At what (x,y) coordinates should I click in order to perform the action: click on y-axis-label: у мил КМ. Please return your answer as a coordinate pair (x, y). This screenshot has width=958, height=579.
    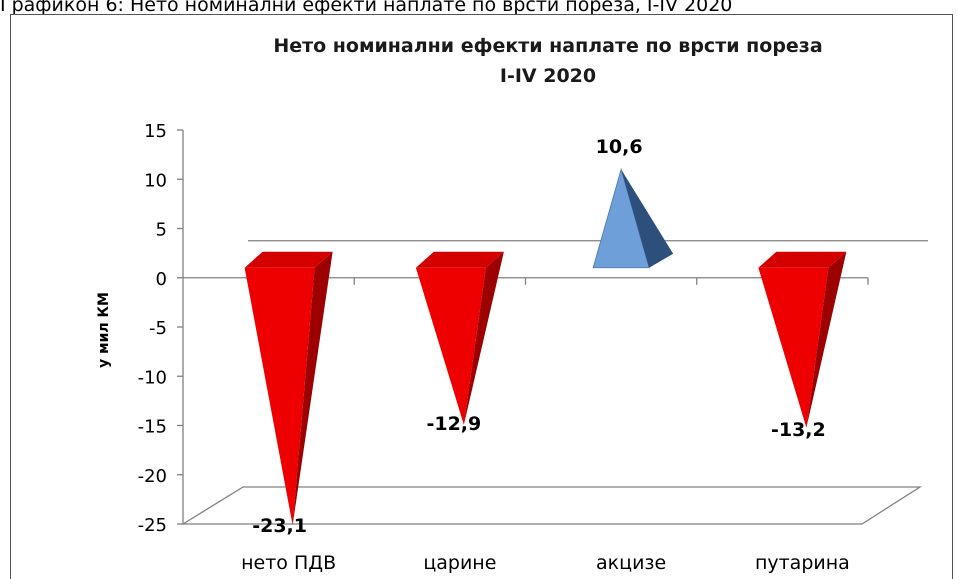
    Looking at the image, I should click on (104, 330).